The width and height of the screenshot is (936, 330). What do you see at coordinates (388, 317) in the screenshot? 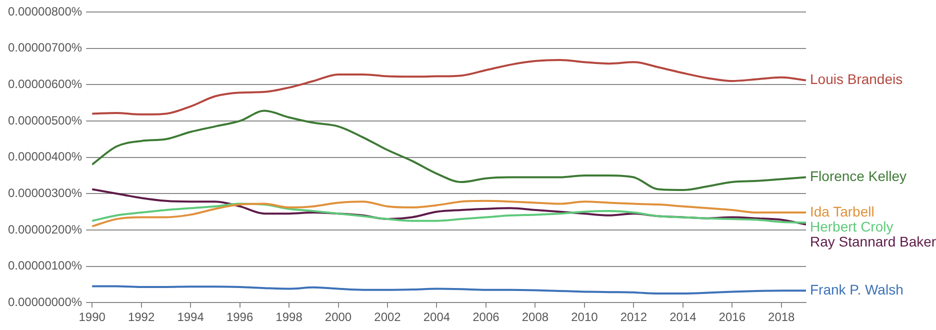
I see `x-tick-label: 2002` at bounding box center [388, 317].